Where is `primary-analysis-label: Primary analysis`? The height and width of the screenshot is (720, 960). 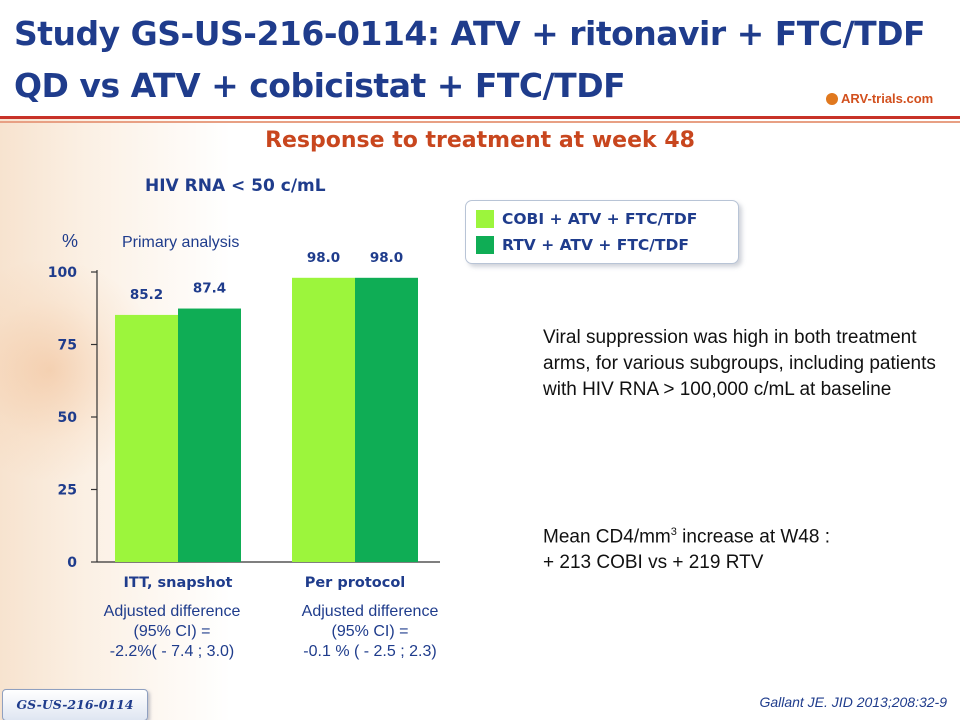 primary-analysis-label: Primary analysis is located at coordinates (181, 242).